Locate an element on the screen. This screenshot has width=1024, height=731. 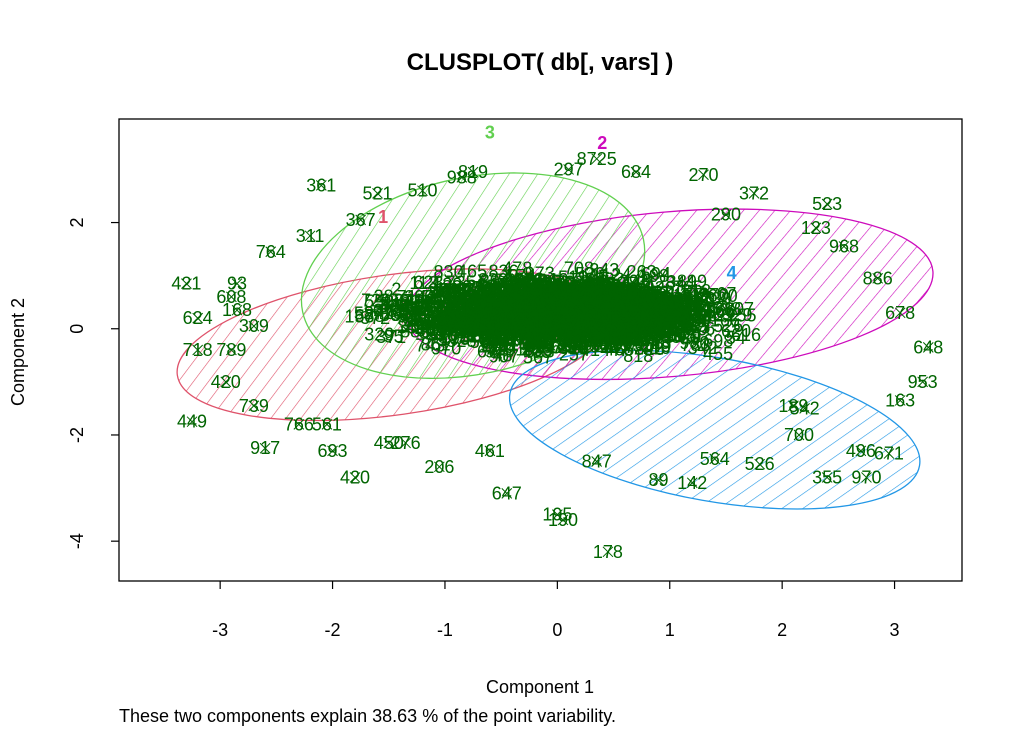
svg-text: 959 is located at coordinates (591, 295).